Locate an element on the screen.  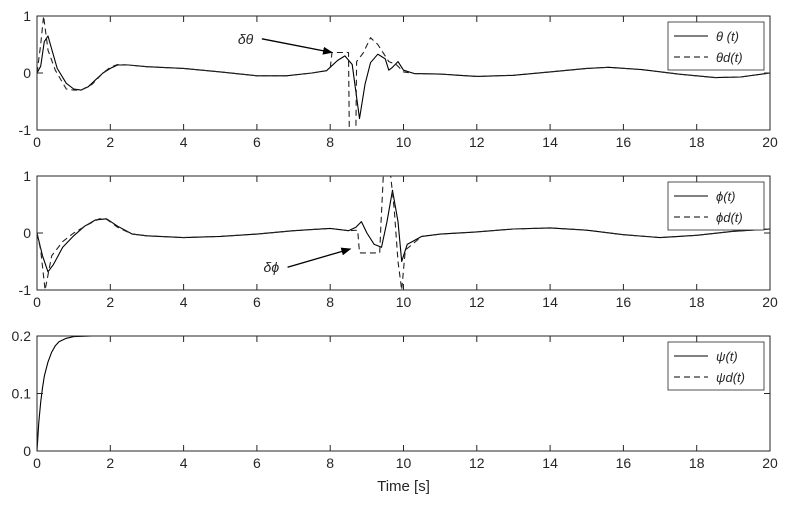
legend: ψ(t) ψd(t) is located at coordinates (716, 366).